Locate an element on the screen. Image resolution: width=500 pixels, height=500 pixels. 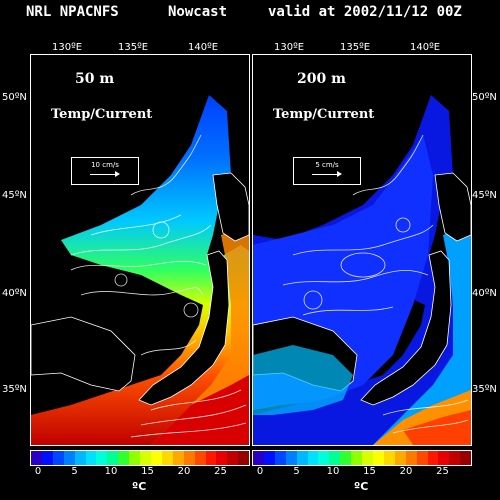
model-name: NRL NPACNFS is located at coordinates (72, 12).